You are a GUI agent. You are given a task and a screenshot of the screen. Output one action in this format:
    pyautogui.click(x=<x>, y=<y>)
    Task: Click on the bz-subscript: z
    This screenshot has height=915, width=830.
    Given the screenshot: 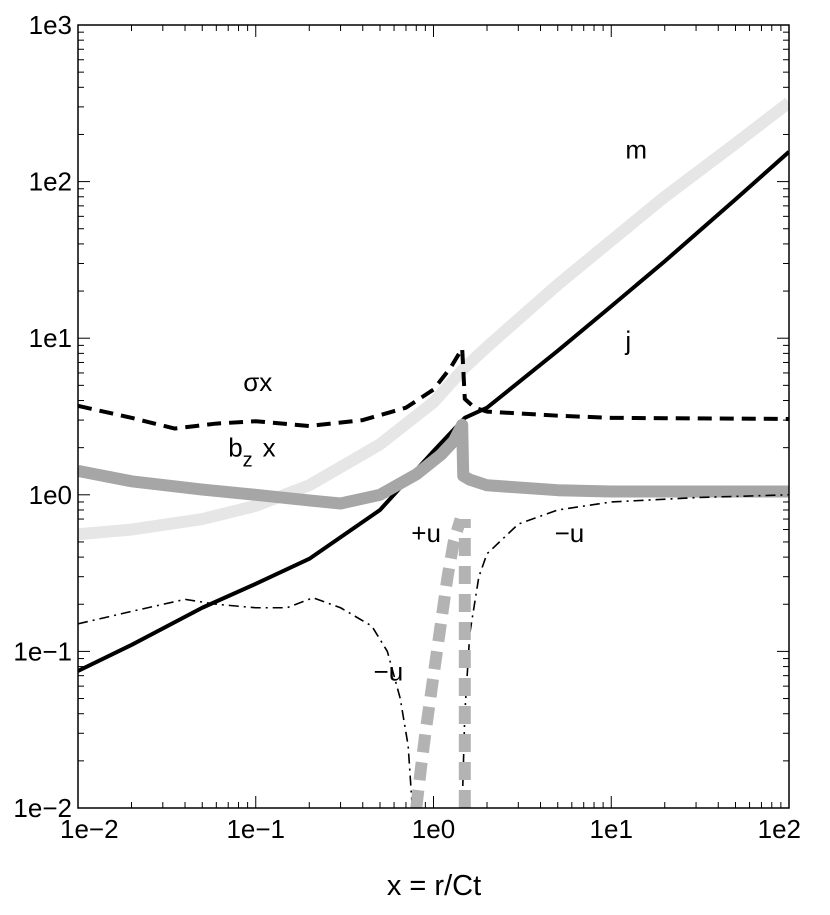 What is the action you would take?
    pyautogui.click(x=248, y=461)
    